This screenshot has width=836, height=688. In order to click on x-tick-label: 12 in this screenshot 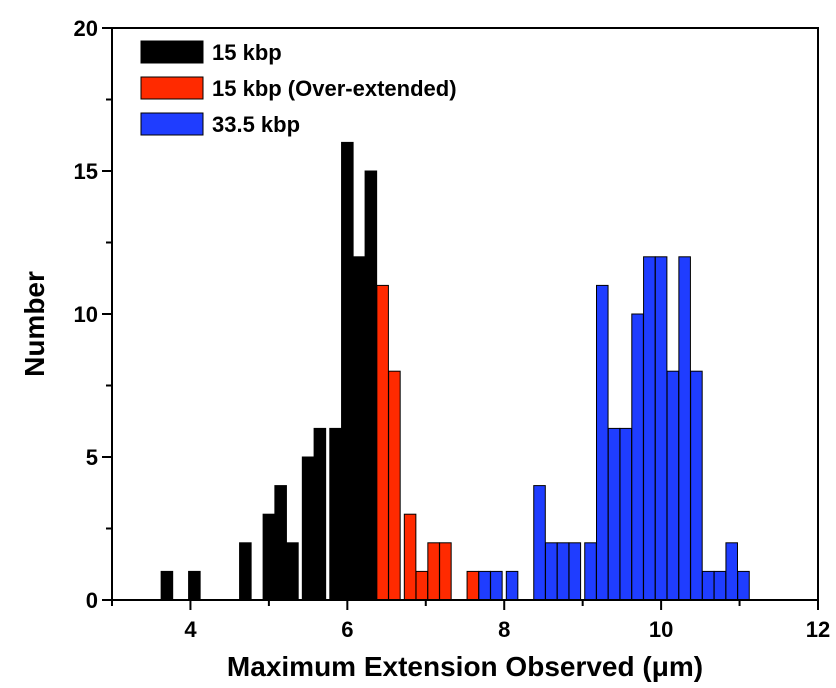, I will do `click(818, 629)`.